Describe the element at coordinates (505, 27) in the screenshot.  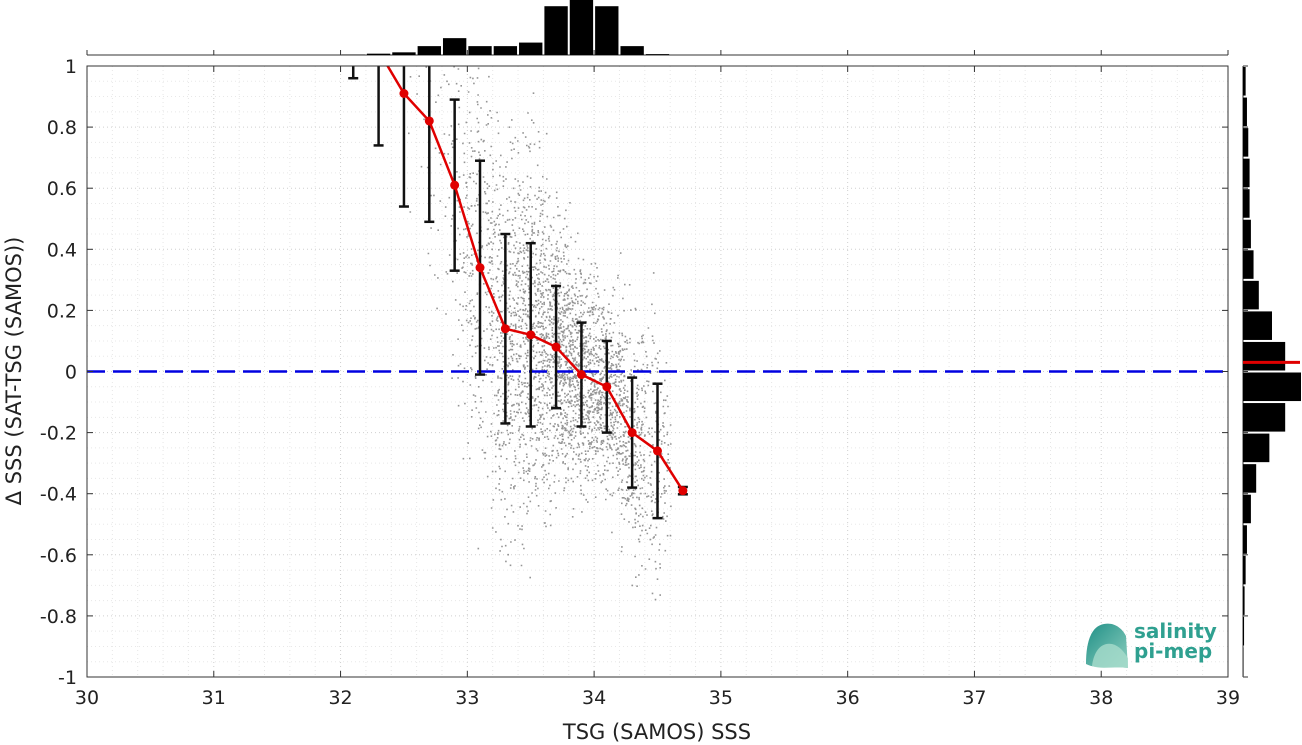
I see `top-histogram-bars` at that location.